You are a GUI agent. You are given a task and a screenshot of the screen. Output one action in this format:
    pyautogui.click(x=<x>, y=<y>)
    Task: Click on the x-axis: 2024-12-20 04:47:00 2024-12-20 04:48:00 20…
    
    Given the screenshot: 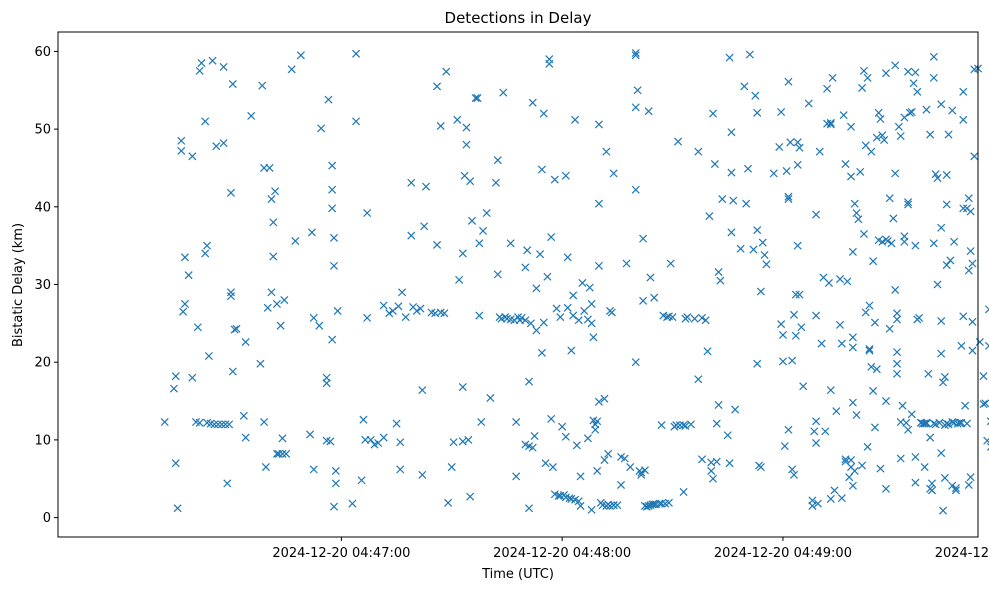 What is the action you would take?
    pyautogui.click(x=630, y=549)
    